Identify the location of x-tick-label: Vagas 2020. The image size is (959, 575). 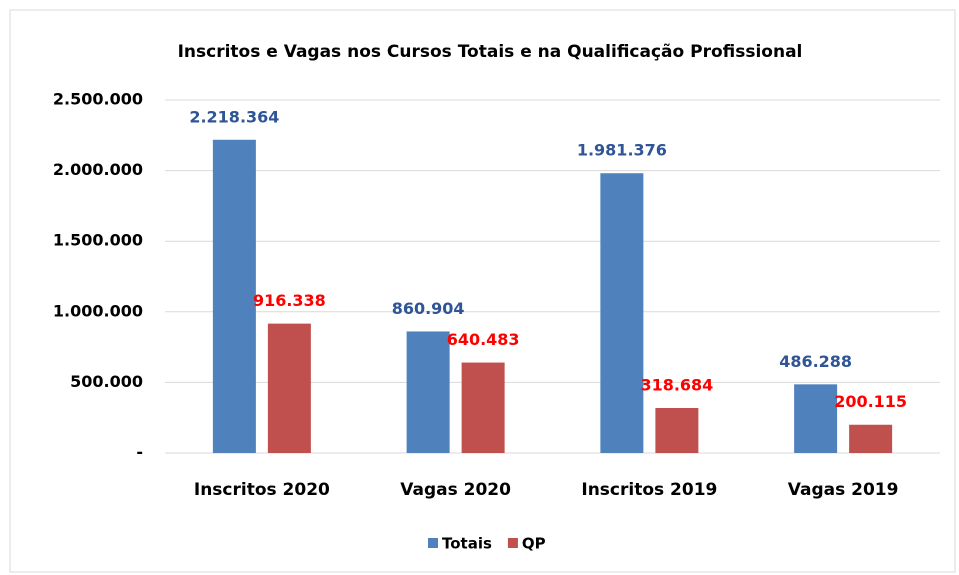
(455, 490).